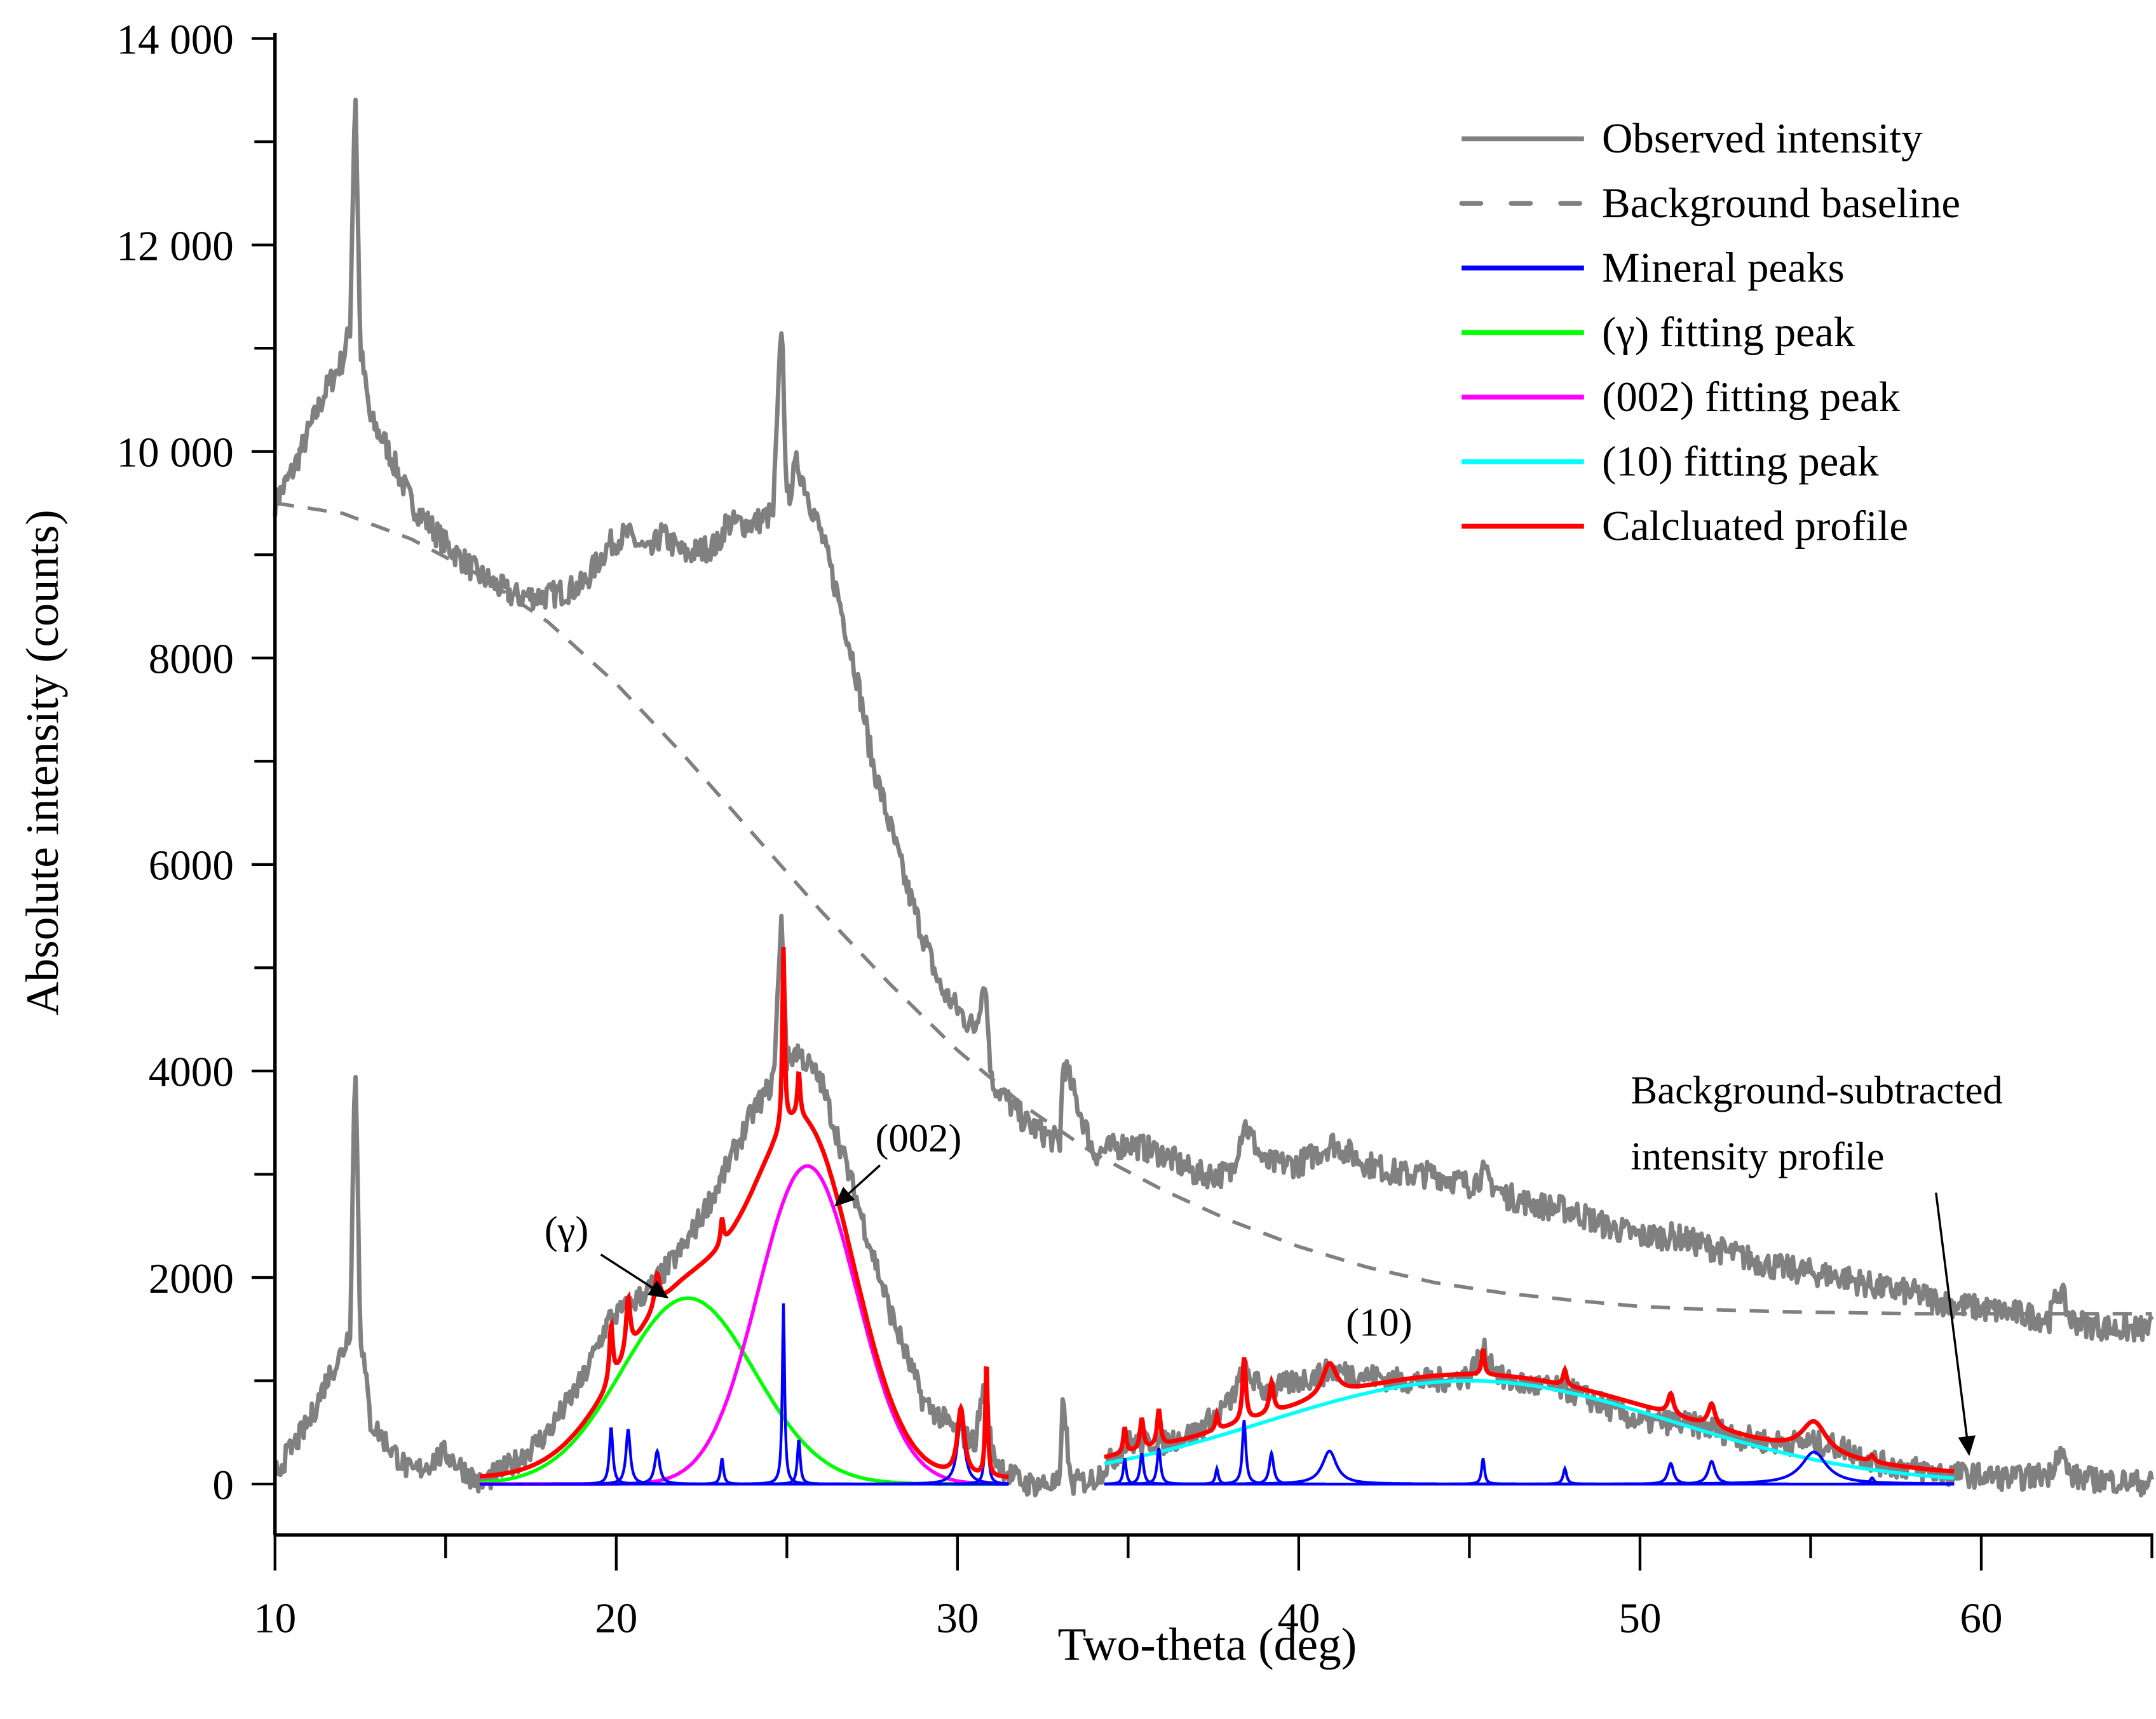  Describe the element at coordinates (174, 452) in the screenshot. I see `y-tick-label: 10 000` at that location.